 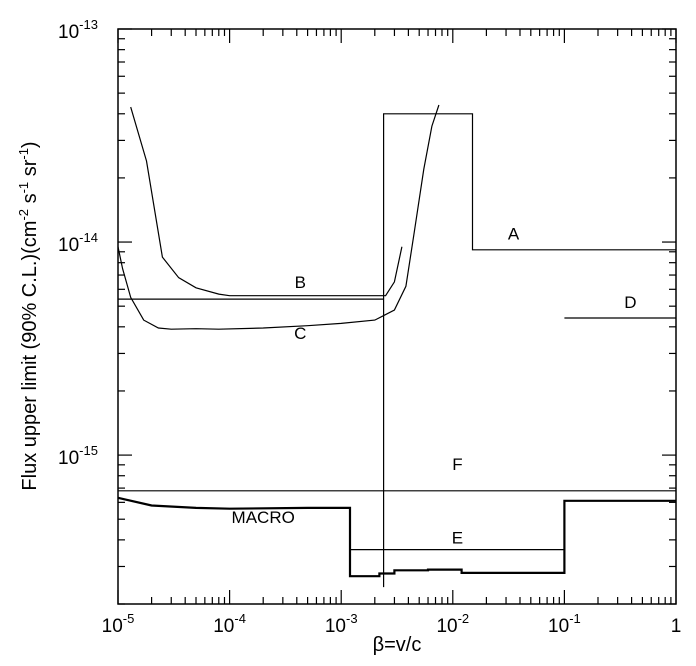 What do you see at coordinates (263, 517) in the screenshot?
I see `series-label-macro: MACRO` at bounding box center [263, 517].